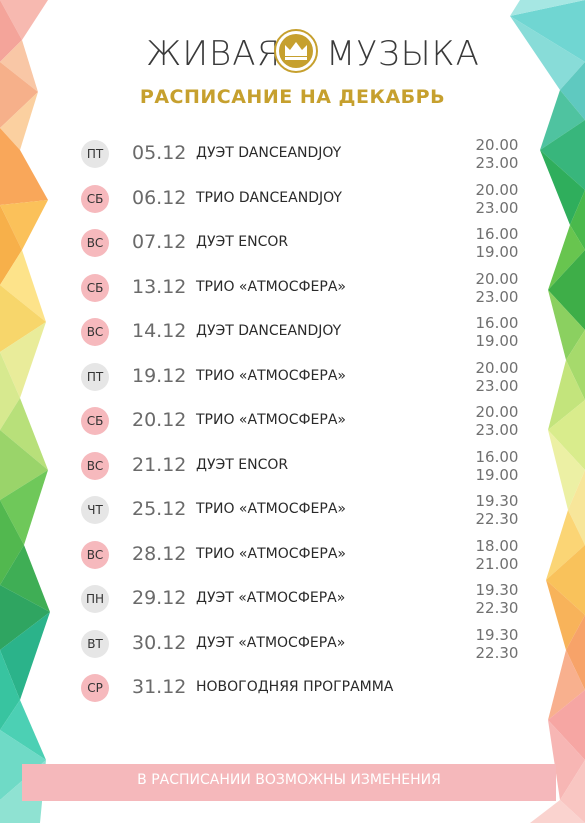 Image resolution: width=585 pixels, height=823 pixels. I want to click on event-date: 13.12, so click(159, 286).